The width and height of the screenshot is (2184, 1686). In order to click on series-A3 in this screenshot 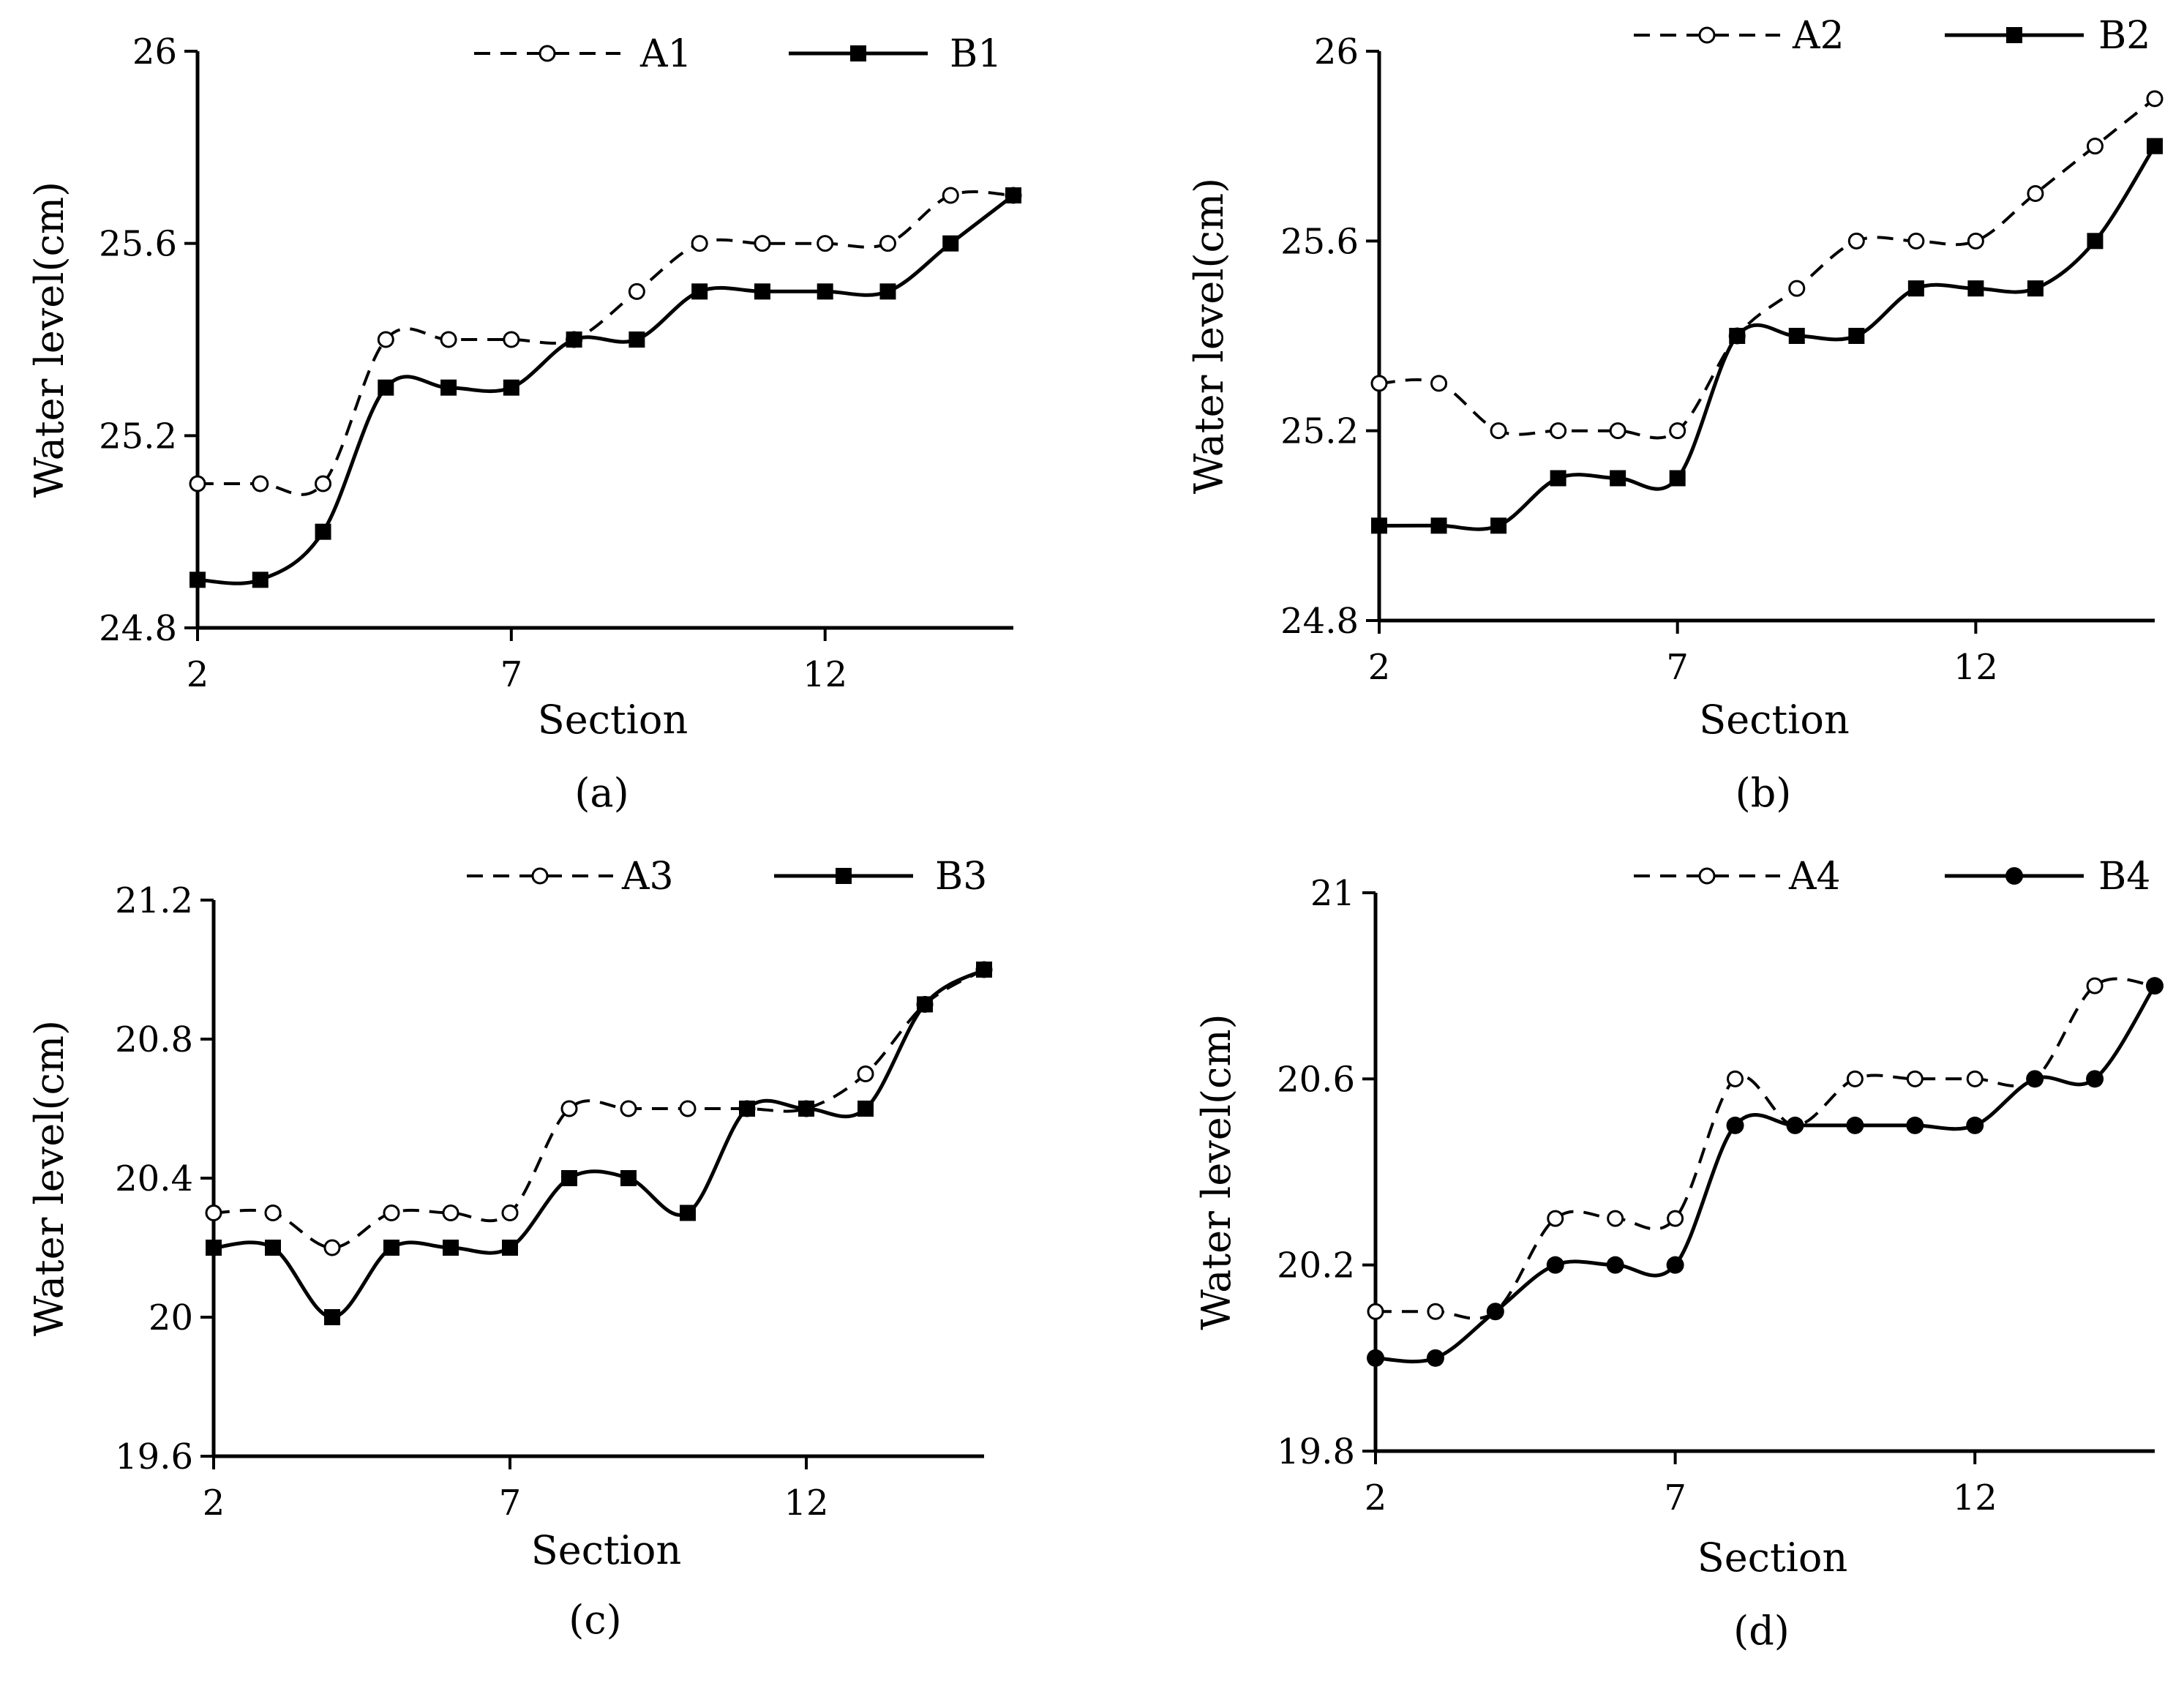, I will do `click(599, 1108)`.